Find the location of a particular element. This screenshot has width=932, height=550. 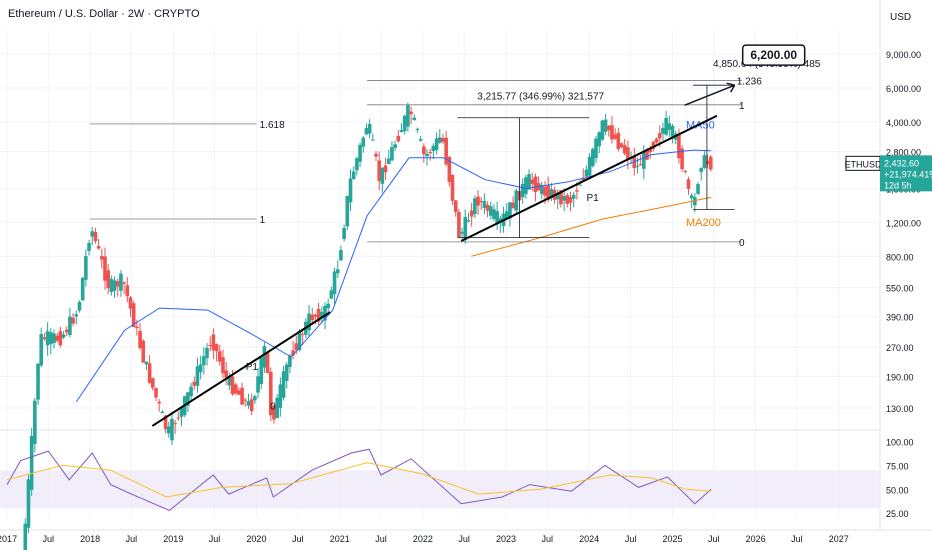

date-tick-label: 2018 is located at coordinates (90, 539).